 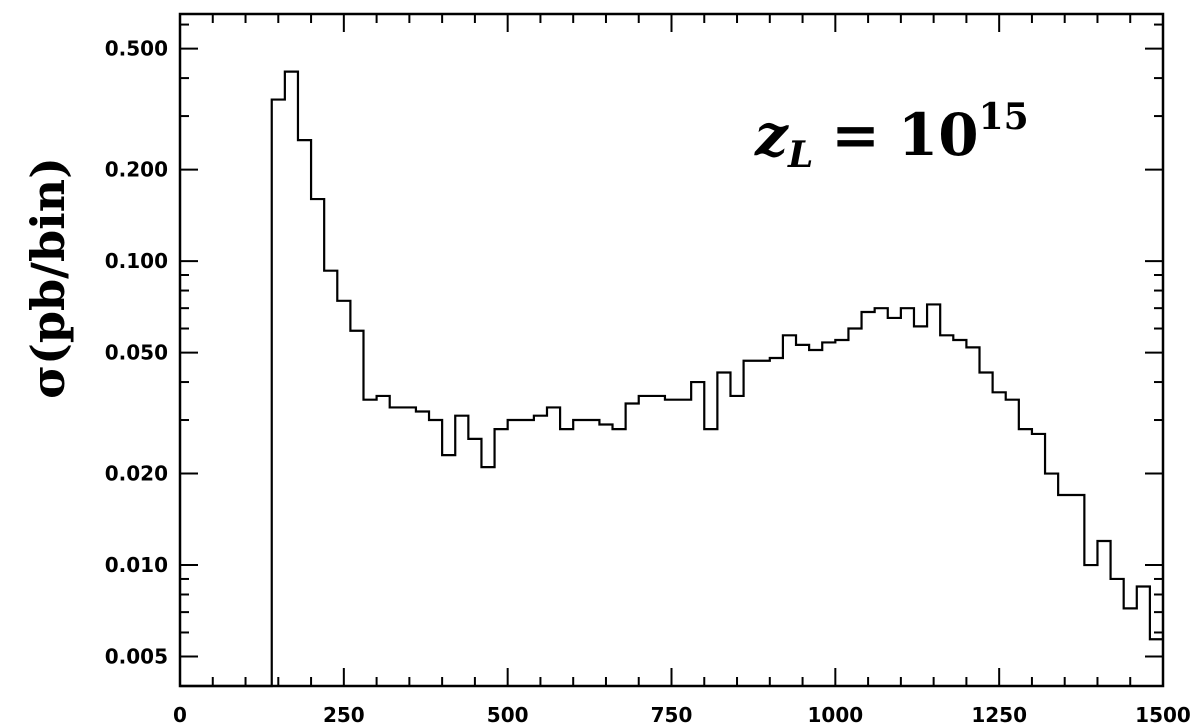 I want to click on y-tick-label: 0.020, so click(x=136, y=474).